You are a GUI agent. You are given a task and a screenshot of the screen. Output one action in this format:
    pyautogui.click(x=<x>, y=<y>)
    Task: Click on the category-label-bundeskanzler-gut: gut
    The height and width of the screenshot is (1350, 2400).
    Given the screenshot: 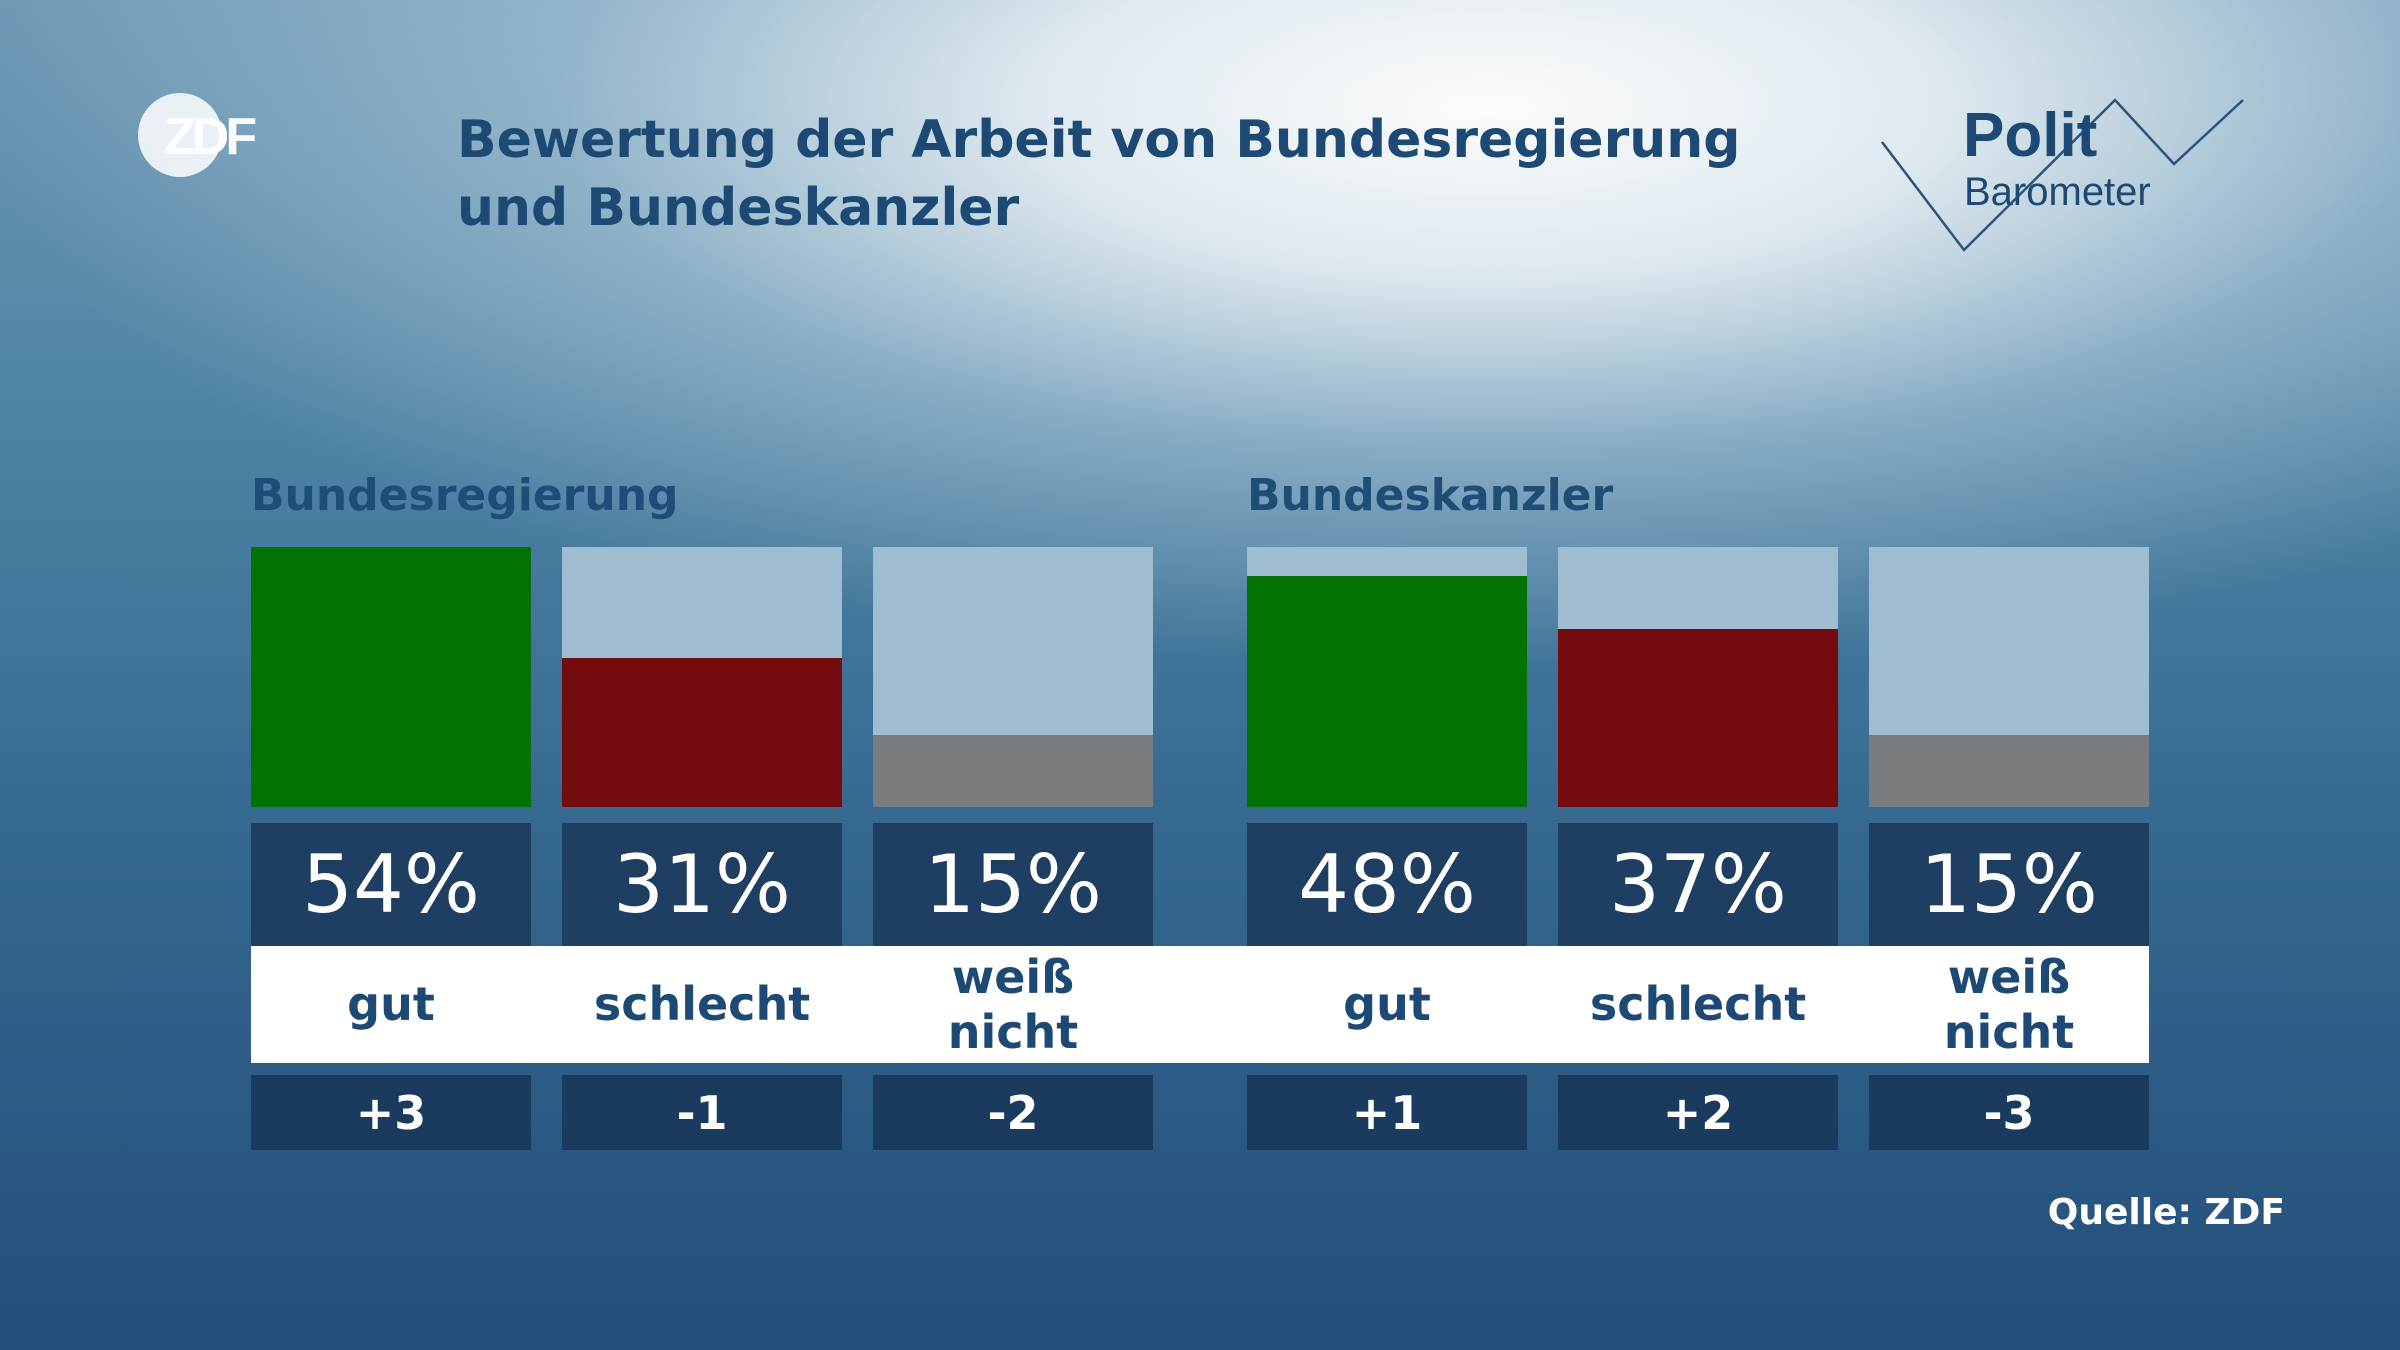 What is the action you would take?
    pyautogui.click(x=1387, y=1004)
    